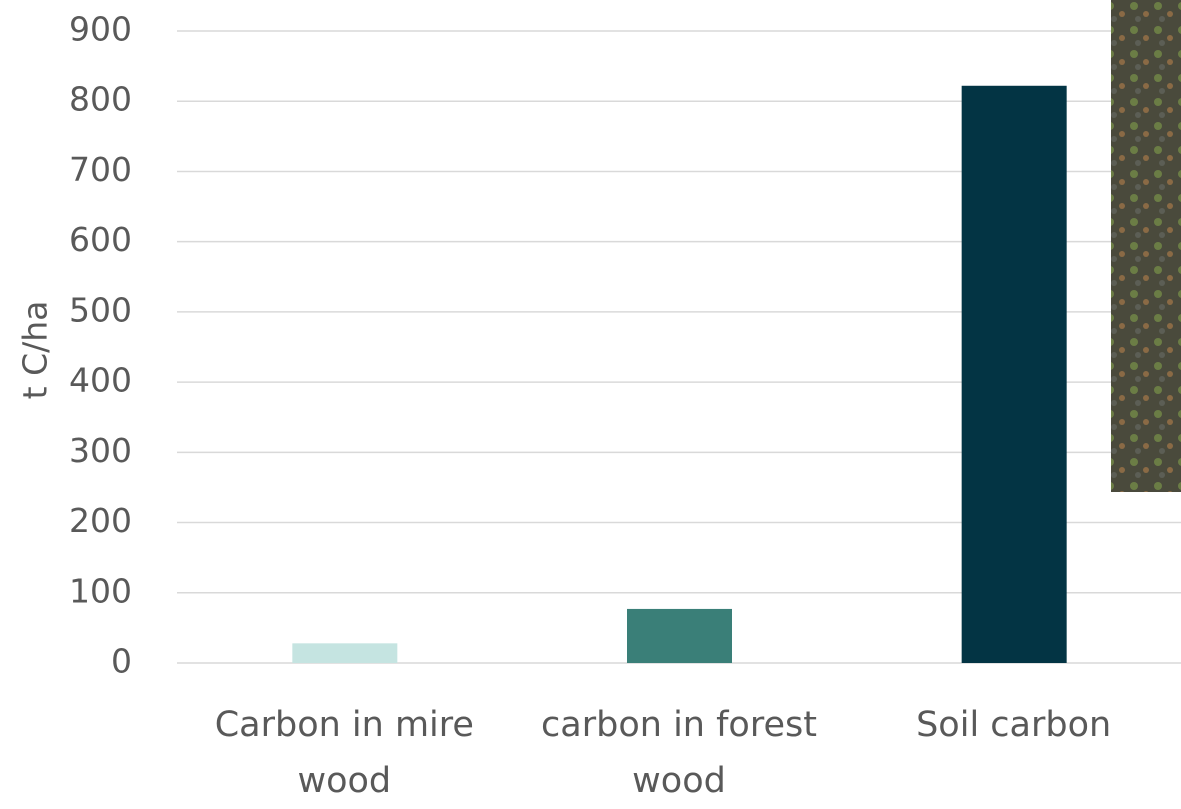 The image size is (1181, 809). Describe the element at coordinates (100, 169) in the screenshot. I see `y-tick-label: 700` at that location.